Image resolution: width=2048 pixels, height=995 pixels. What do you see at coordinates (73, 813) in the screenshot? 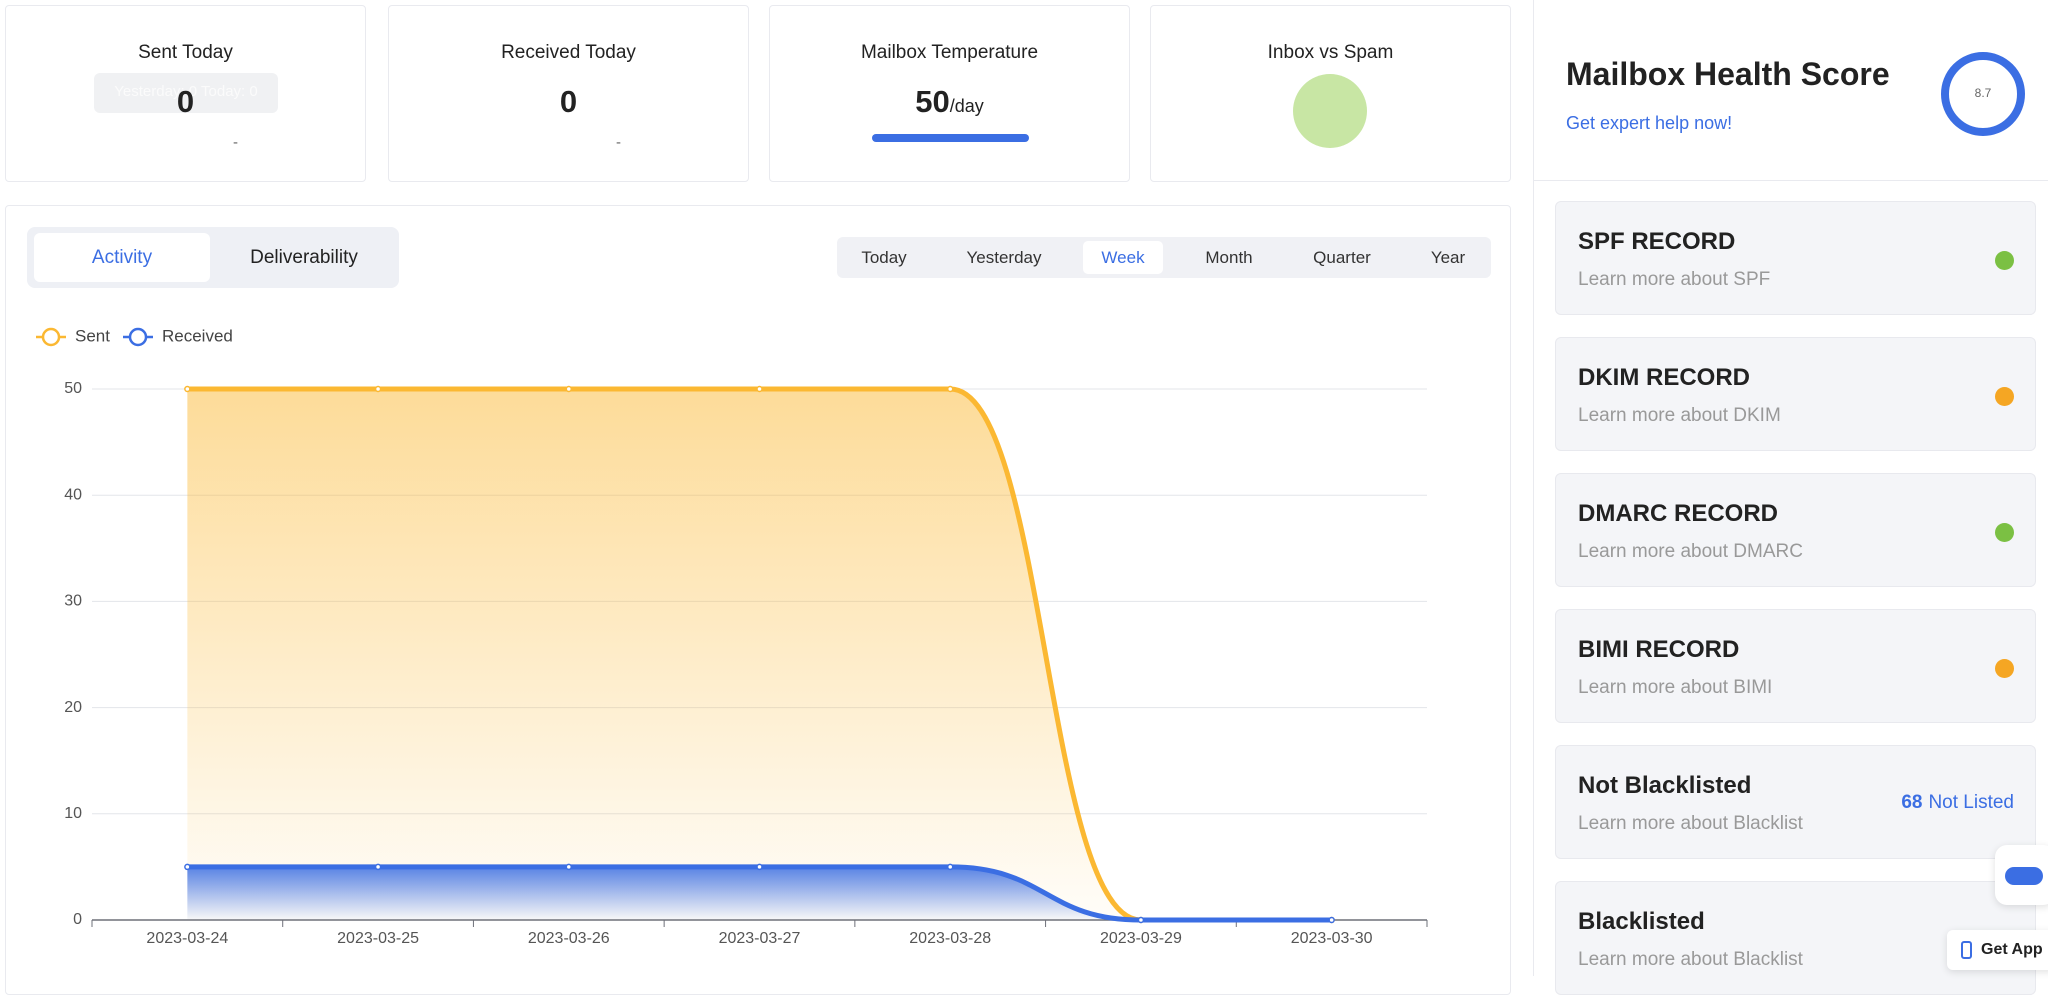
I see `y-tick-label: 10` at bounding box center [73, 813].